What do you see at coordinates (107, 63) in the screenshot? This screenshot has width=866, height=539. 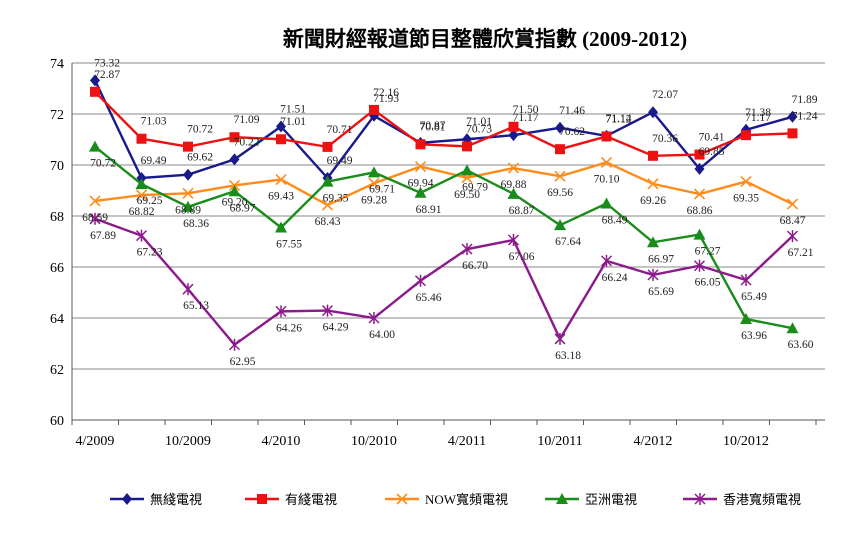 I see `data-label: 73.32` at bounding box center [107, 63].